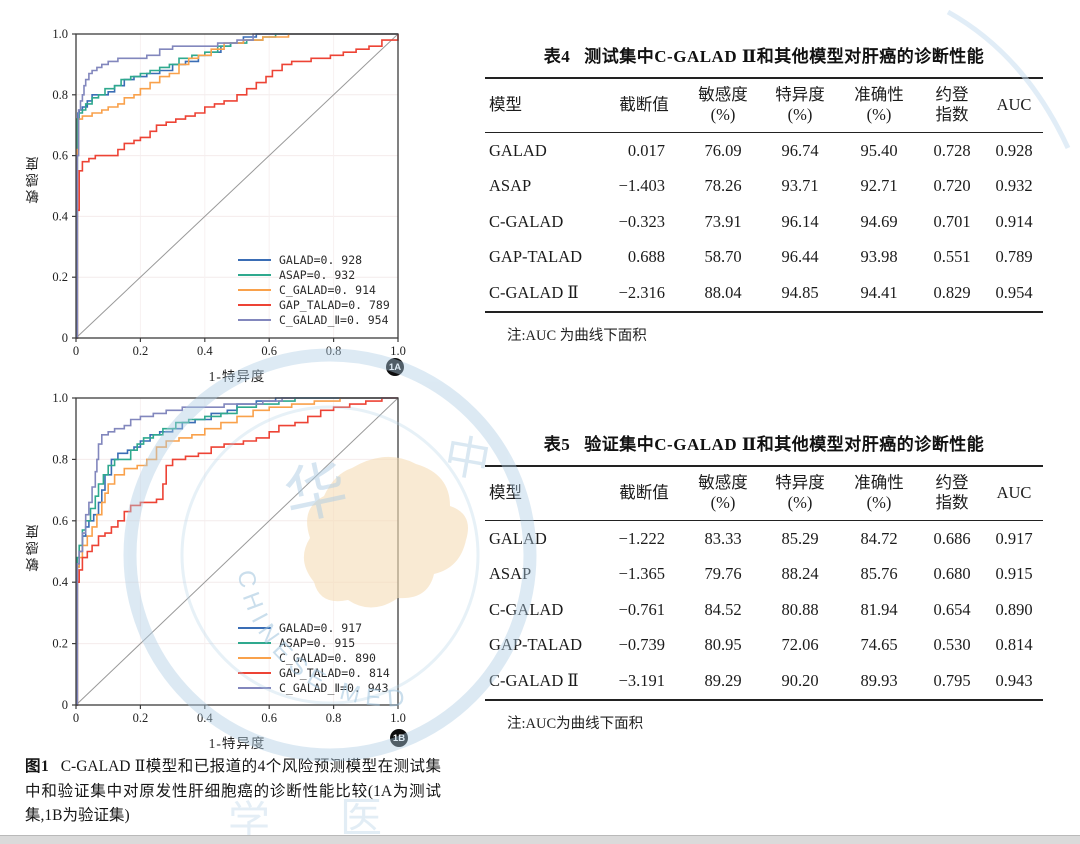 The image size is (1080, 844). What do you see at coordinates (510, 574) in the screenshot?
I see `model-name-cell: ASAP` at bounding box center [510, 574].